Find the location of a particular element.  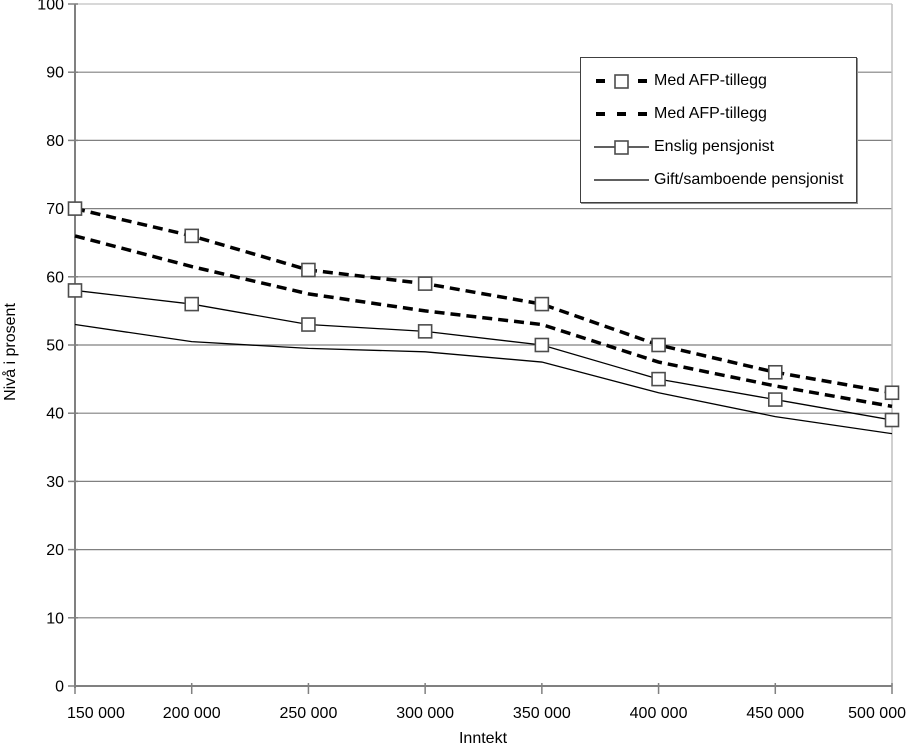

y-axis-tick-label: 70 is located at coordinates (55, 209).